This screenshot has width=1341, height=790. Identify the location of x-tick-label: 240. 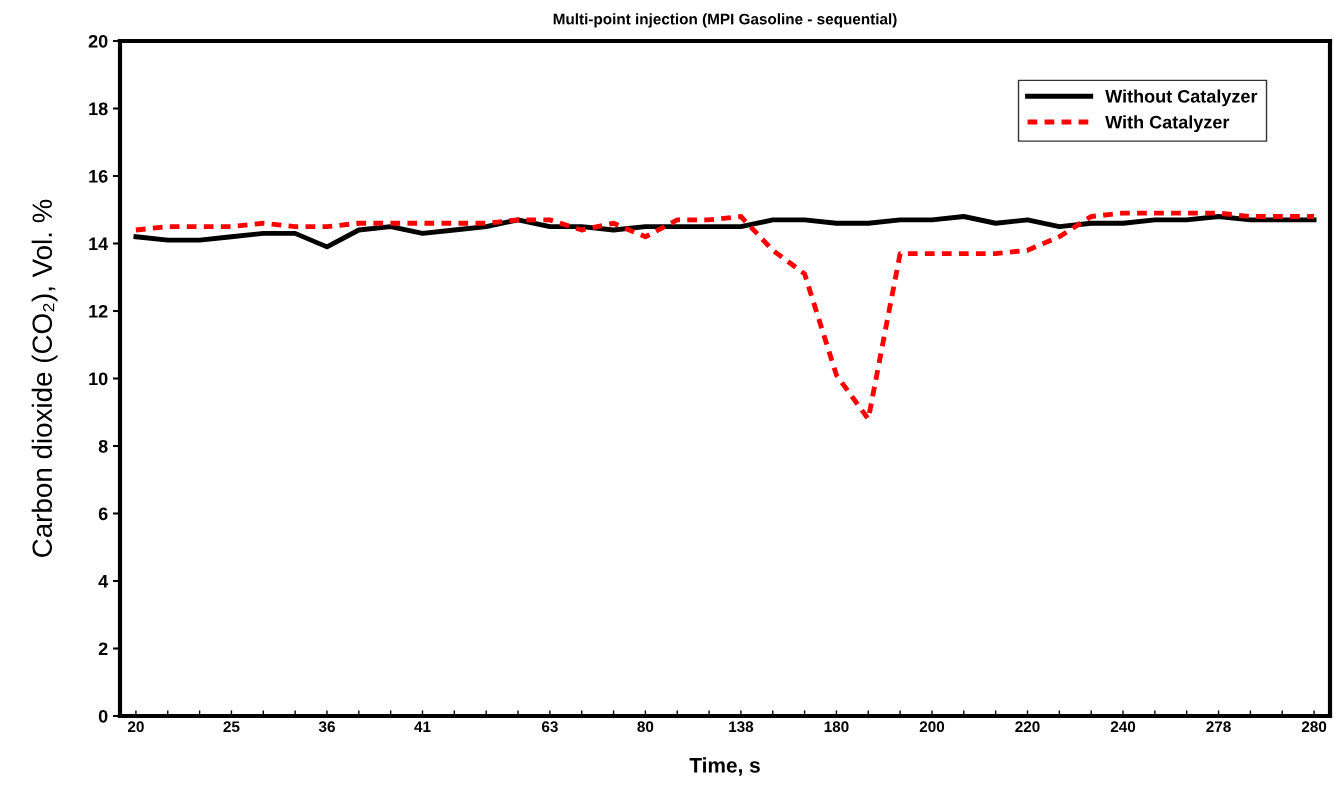
(1123, 727).